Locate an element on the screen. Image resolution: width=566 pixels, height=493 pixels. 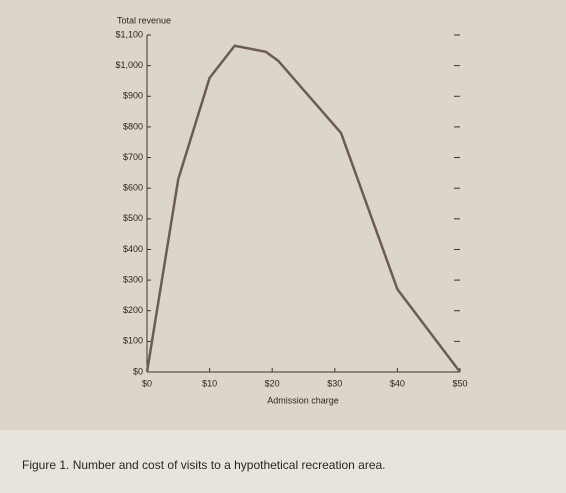
y-tick-label: $700 is located at coordinates (133, 157).